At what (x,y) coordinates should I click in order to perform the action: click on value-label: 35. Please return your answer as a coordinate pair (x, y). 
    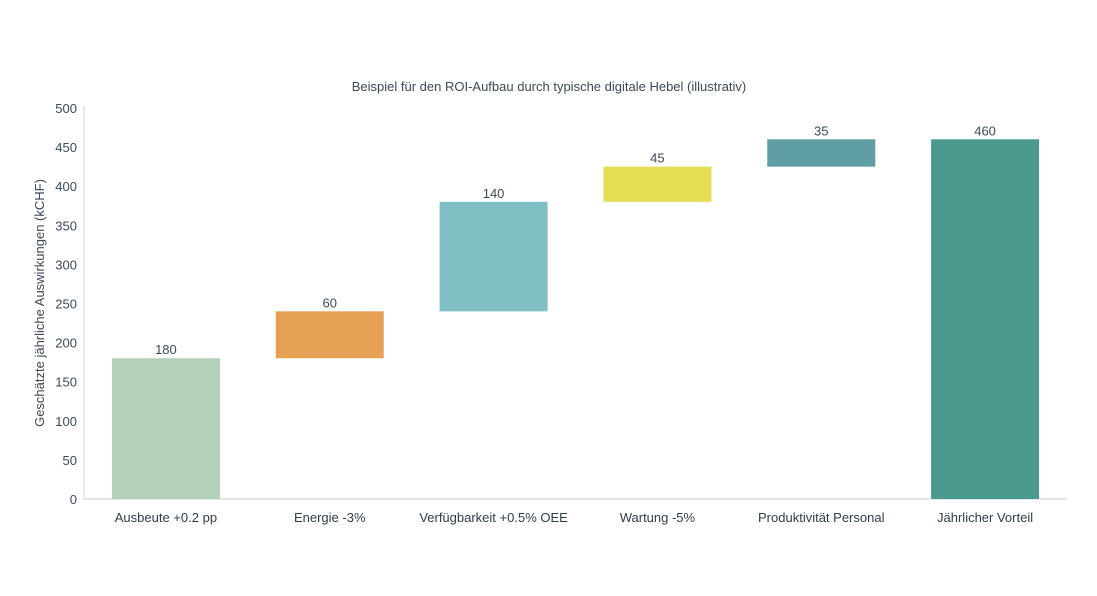
    Looking at the image, I should click on (821, 130).